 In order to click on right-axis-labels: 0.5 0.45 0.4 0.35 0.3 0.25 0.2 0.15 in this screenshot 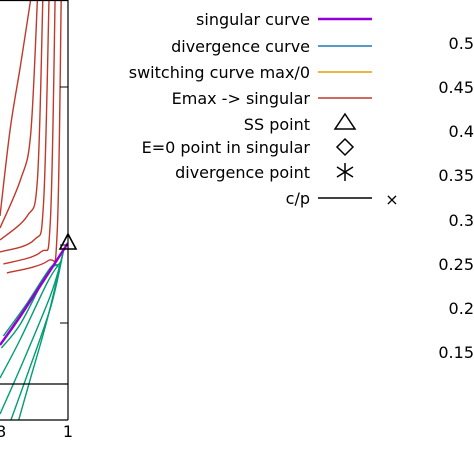, I will do `click(456, 198)`.